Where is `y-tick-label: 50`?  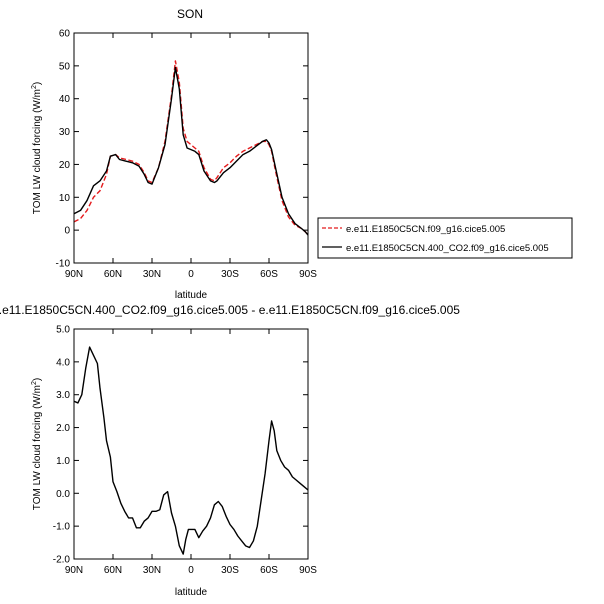 y-tick-label: 50 is located at coordinates (65, 66).